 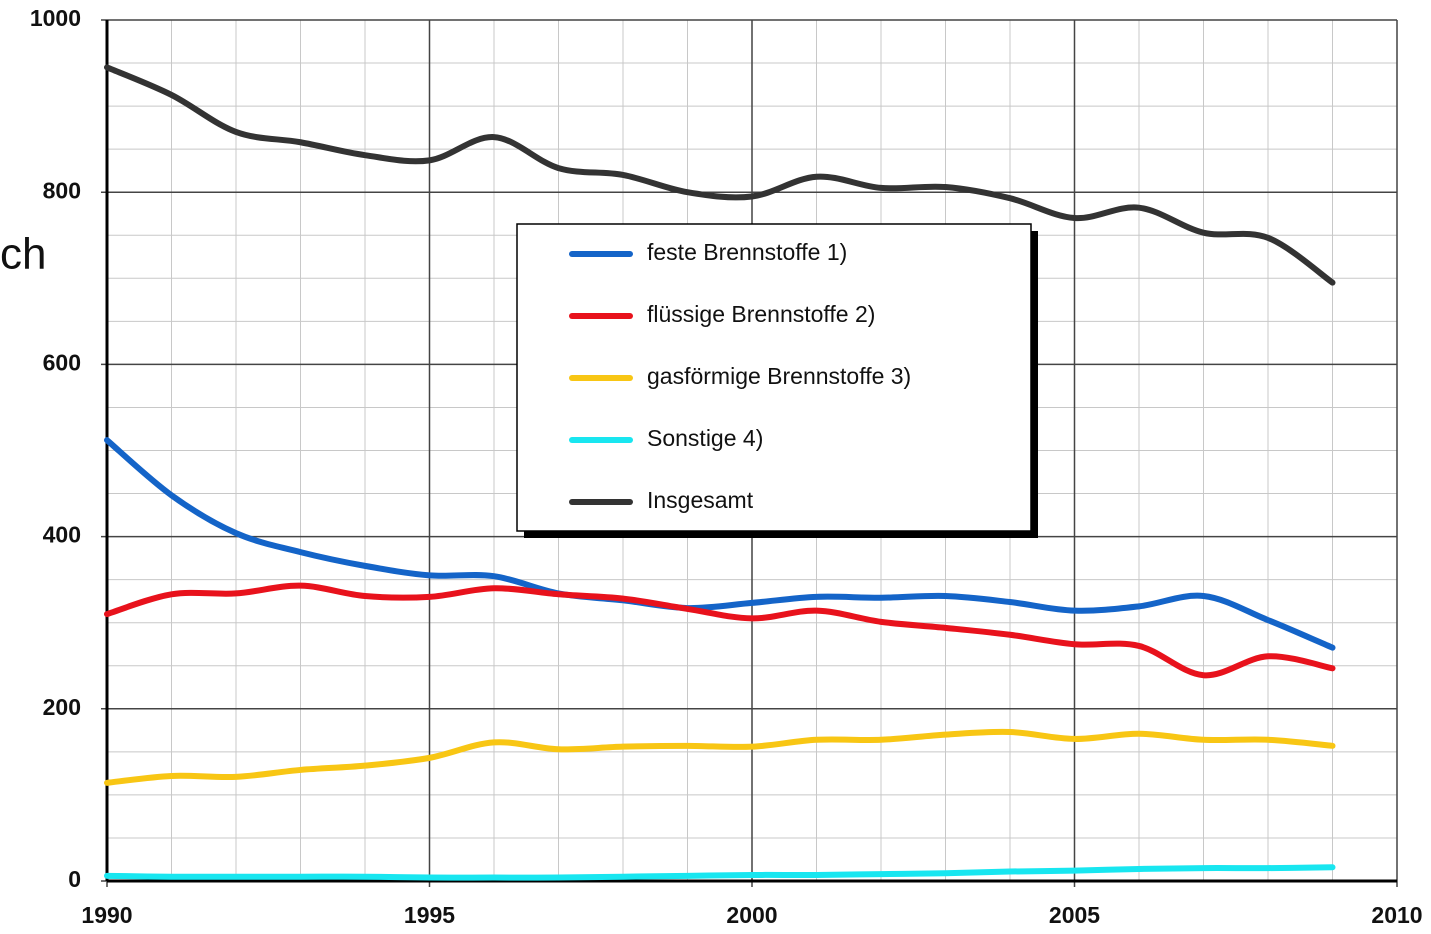 I want to click on x-tick-label: 1990, so click(x=106, y=915).